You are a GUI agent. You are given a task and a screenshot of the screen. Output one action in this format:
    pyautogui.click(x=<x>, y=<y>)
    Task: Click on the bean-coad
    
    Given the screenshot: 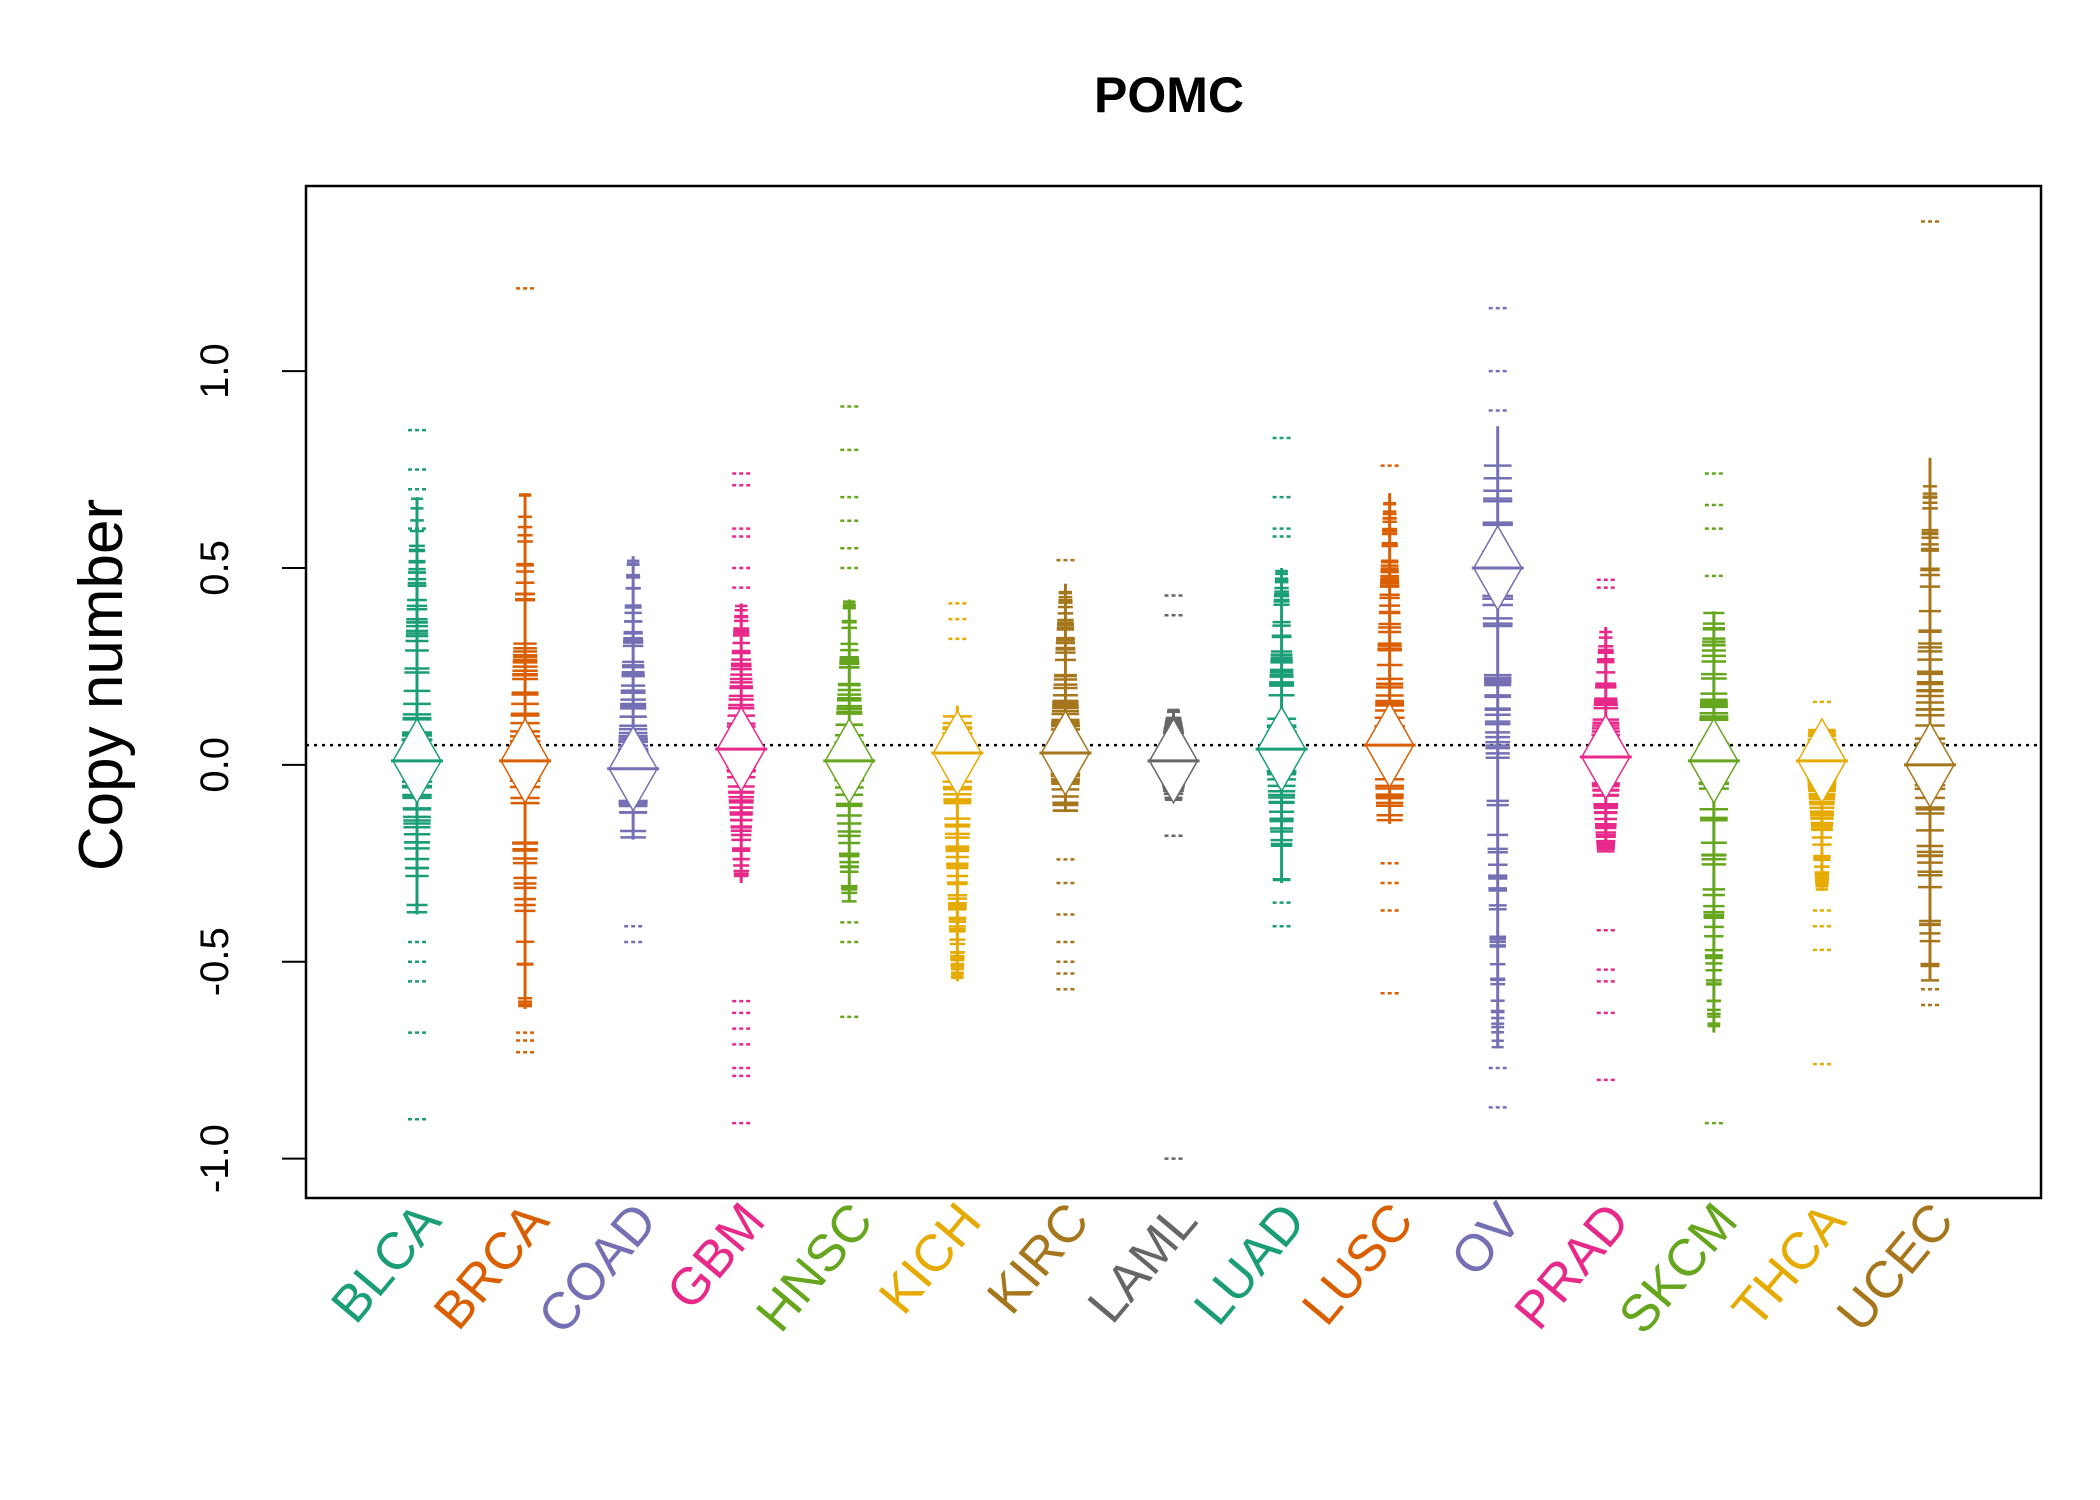 What is the action you would take?
    pyautogui.click(x=633, y=750)
    